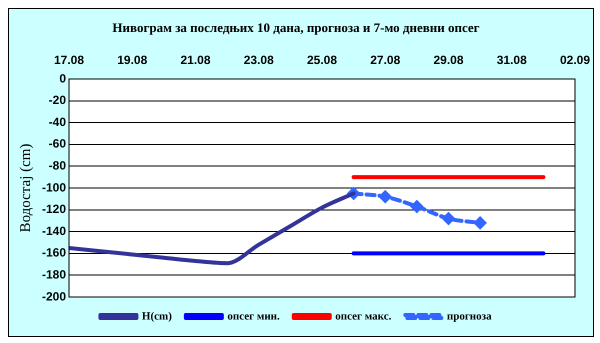 The width and height of the screenshot is (600, 343). I want to click on x-tick-label: 02.09, so click(575, 60).